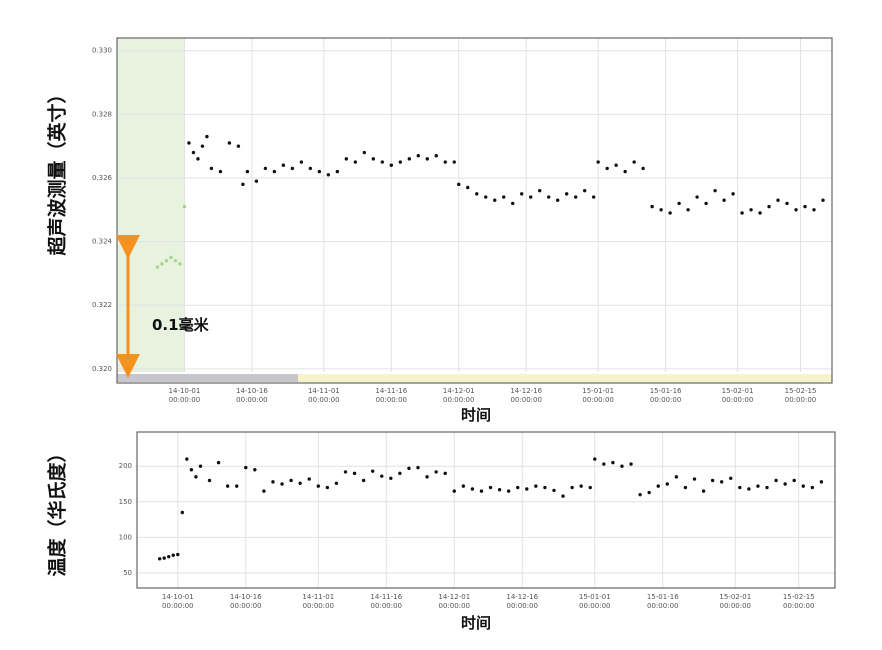 This screenshot has width=882, height=650. I want to click on y-tick-label: 0.324, so click(102, 242).